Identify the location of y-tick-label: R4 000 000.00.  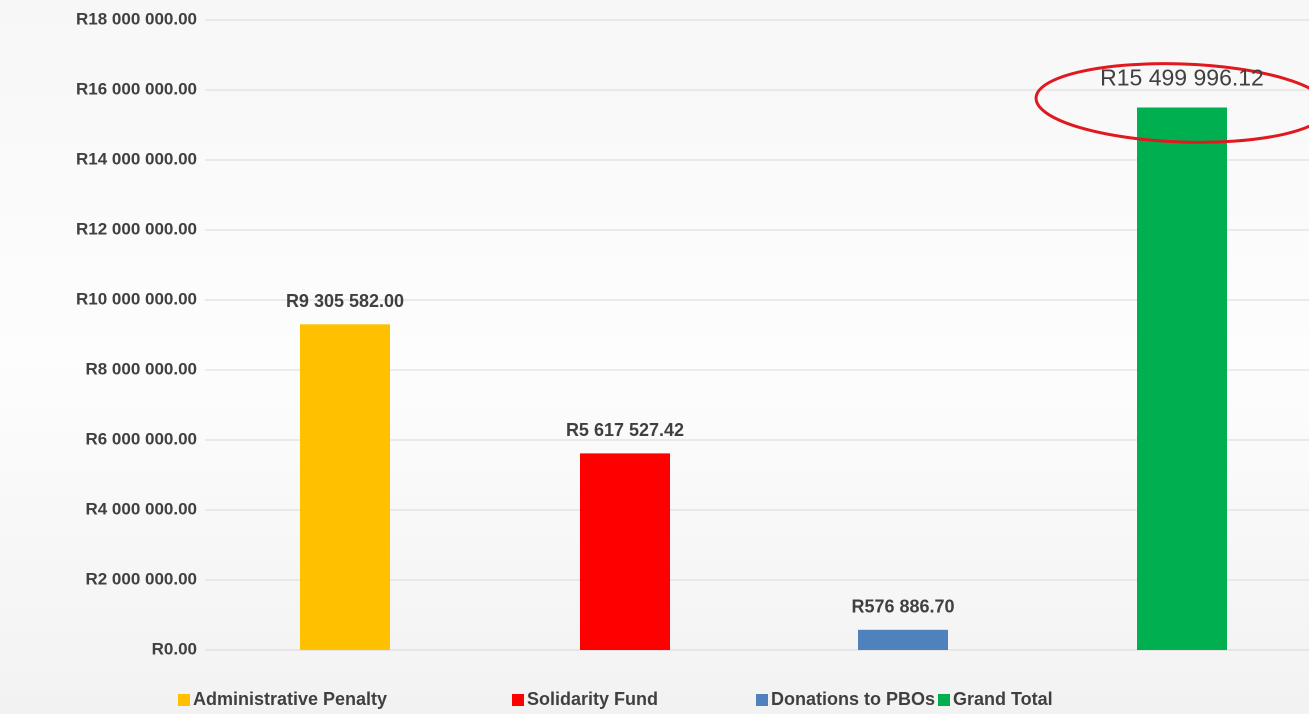
(141, 508).